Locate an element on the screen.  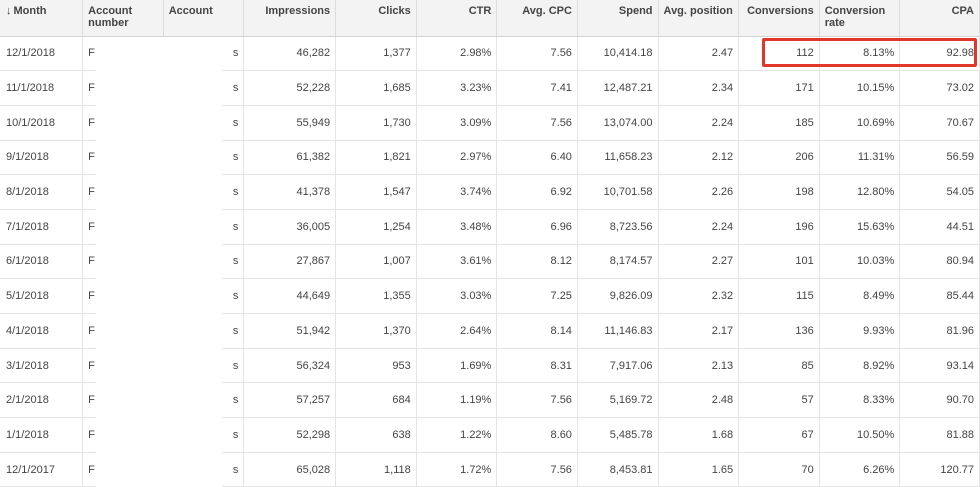
cell-month: 12/1/2017 is located at coordinates (42, 469).